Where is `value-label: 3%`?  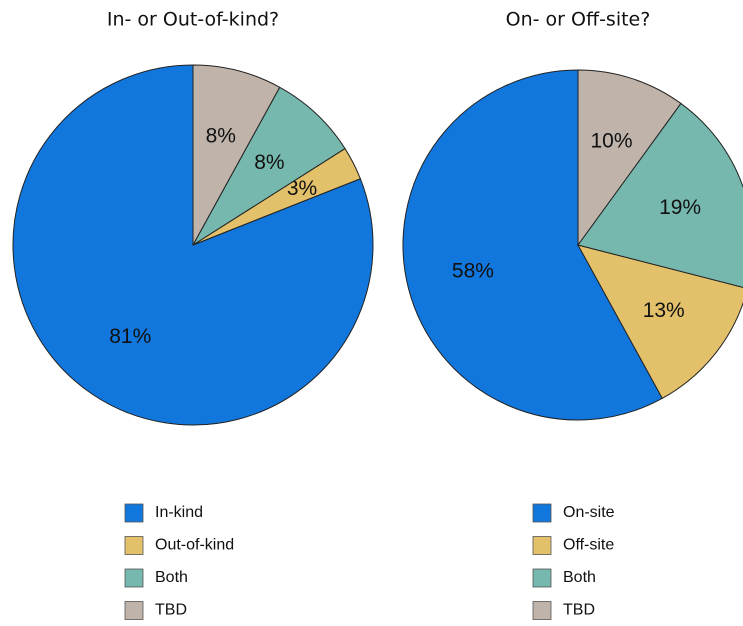
value-label: 3% is located at coordinates (302, 188).